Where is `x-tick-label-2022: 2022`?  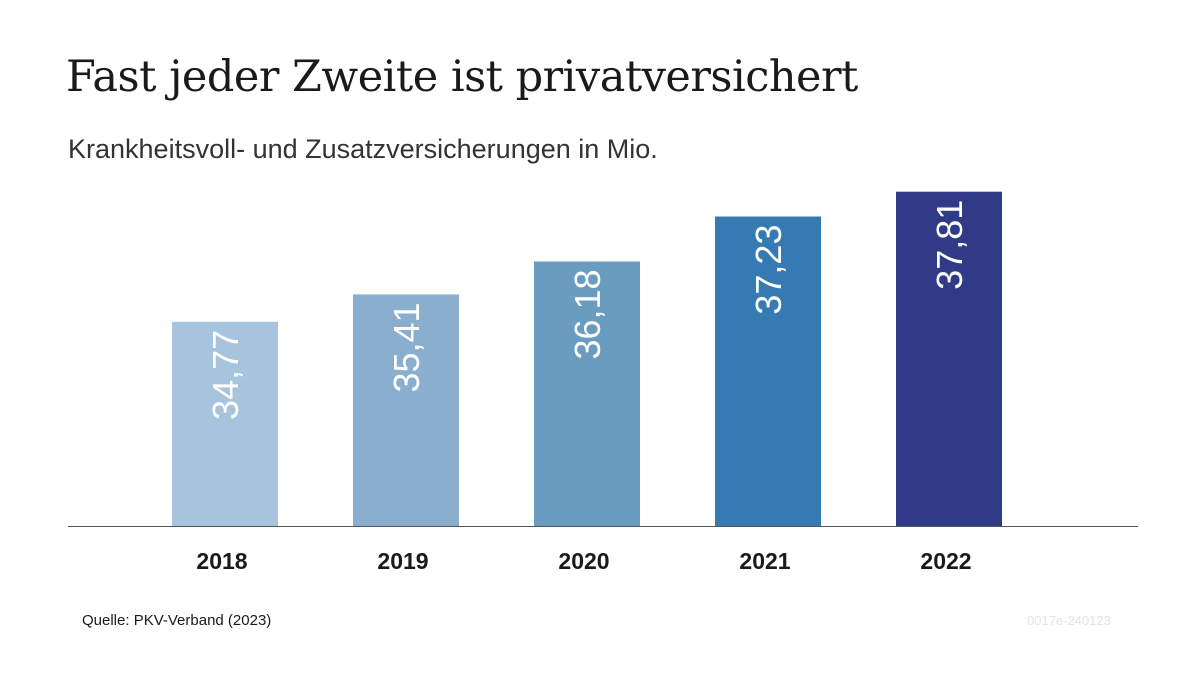 x-tick-label-2022: 2022 is located at coordinates (945, 561).